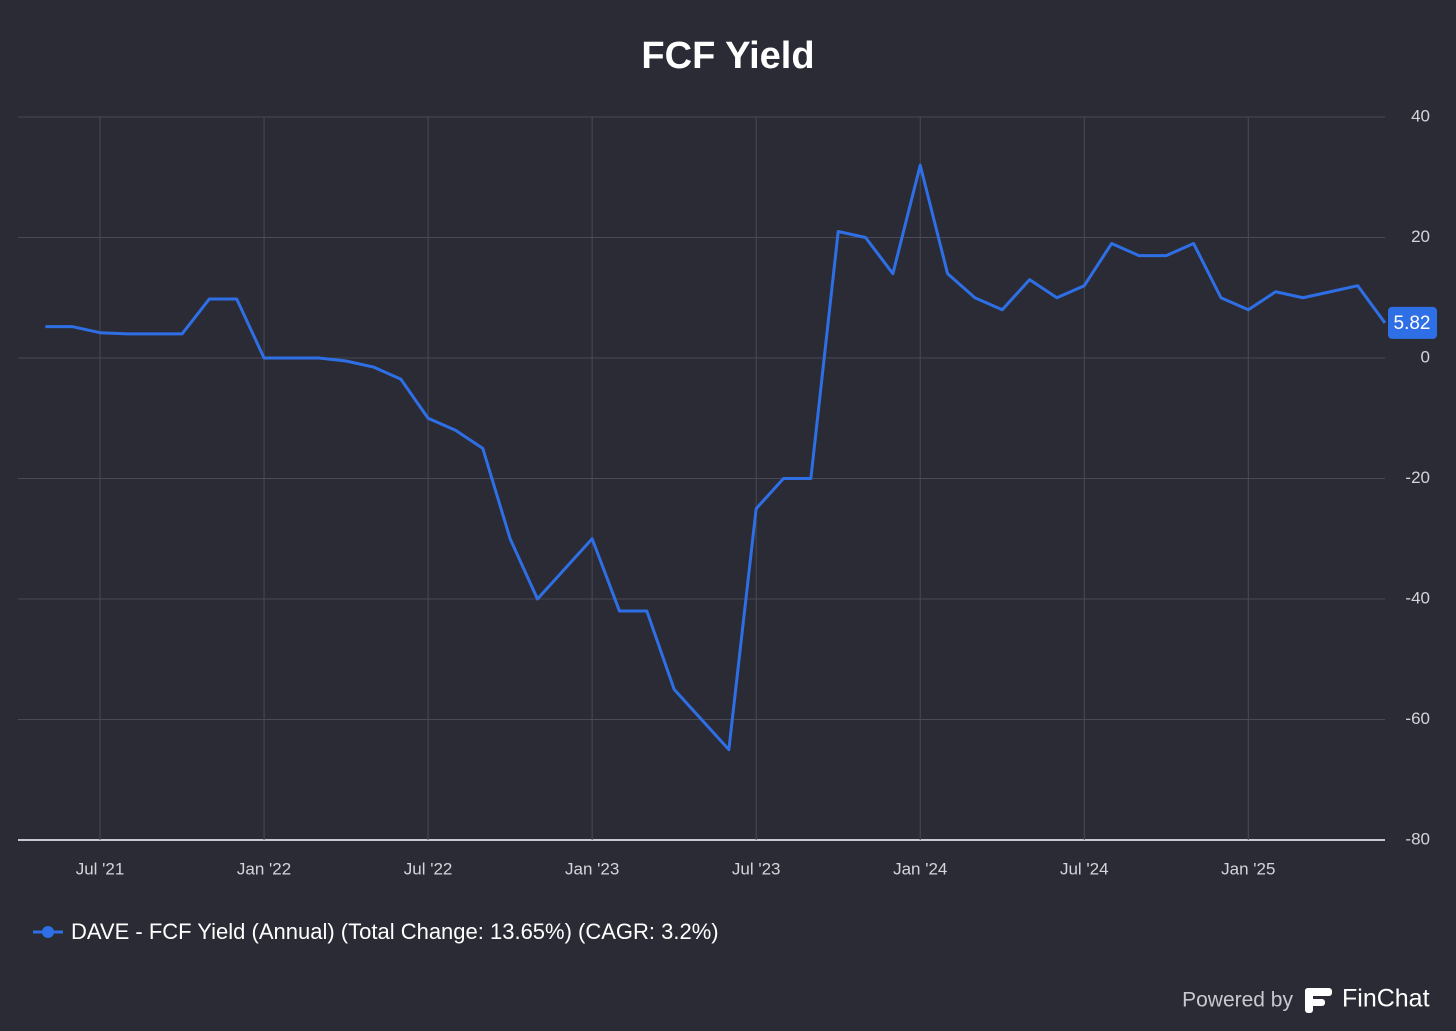 The height and width of the screenshot is (1031, 1456). Describe the element at coordinates (1417, 838) in the screenshot. I see `y-tick-label: -80` at that location.